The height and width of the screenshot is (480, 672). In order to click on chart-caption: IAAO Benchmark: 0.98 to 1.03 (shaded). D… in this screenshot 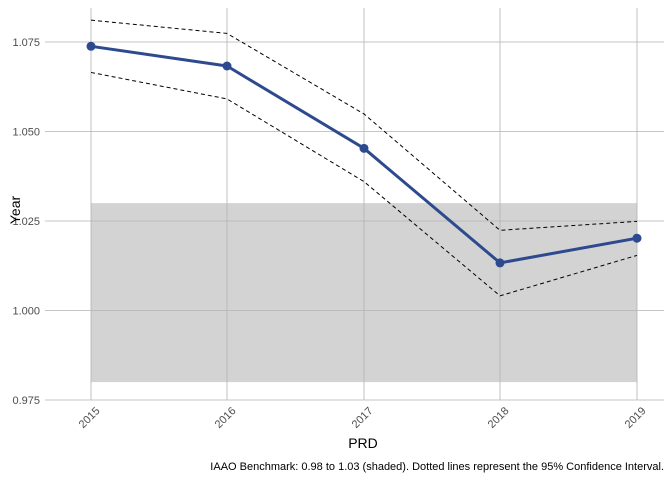, I will do `click(437, 467)`.